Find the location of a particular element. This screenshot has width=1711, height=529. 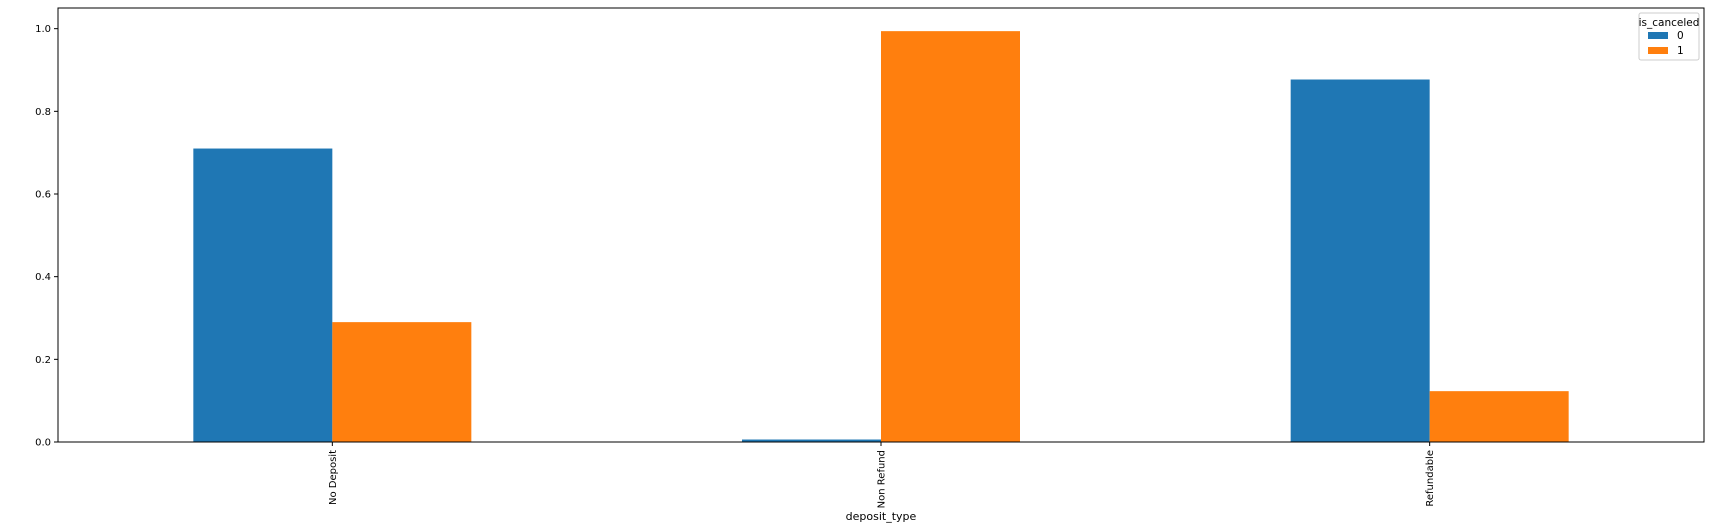

y-tick-label: 0.4 is located at coordinates (43, 277).